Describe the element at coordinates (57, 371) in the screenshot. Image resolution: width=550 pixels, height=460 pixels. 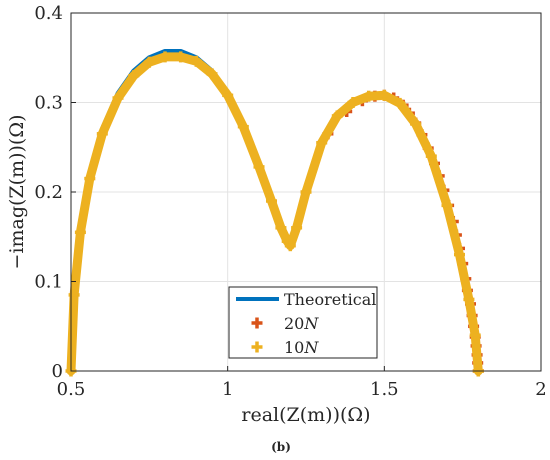
I see `y-tick-label-0: 0` at that location.